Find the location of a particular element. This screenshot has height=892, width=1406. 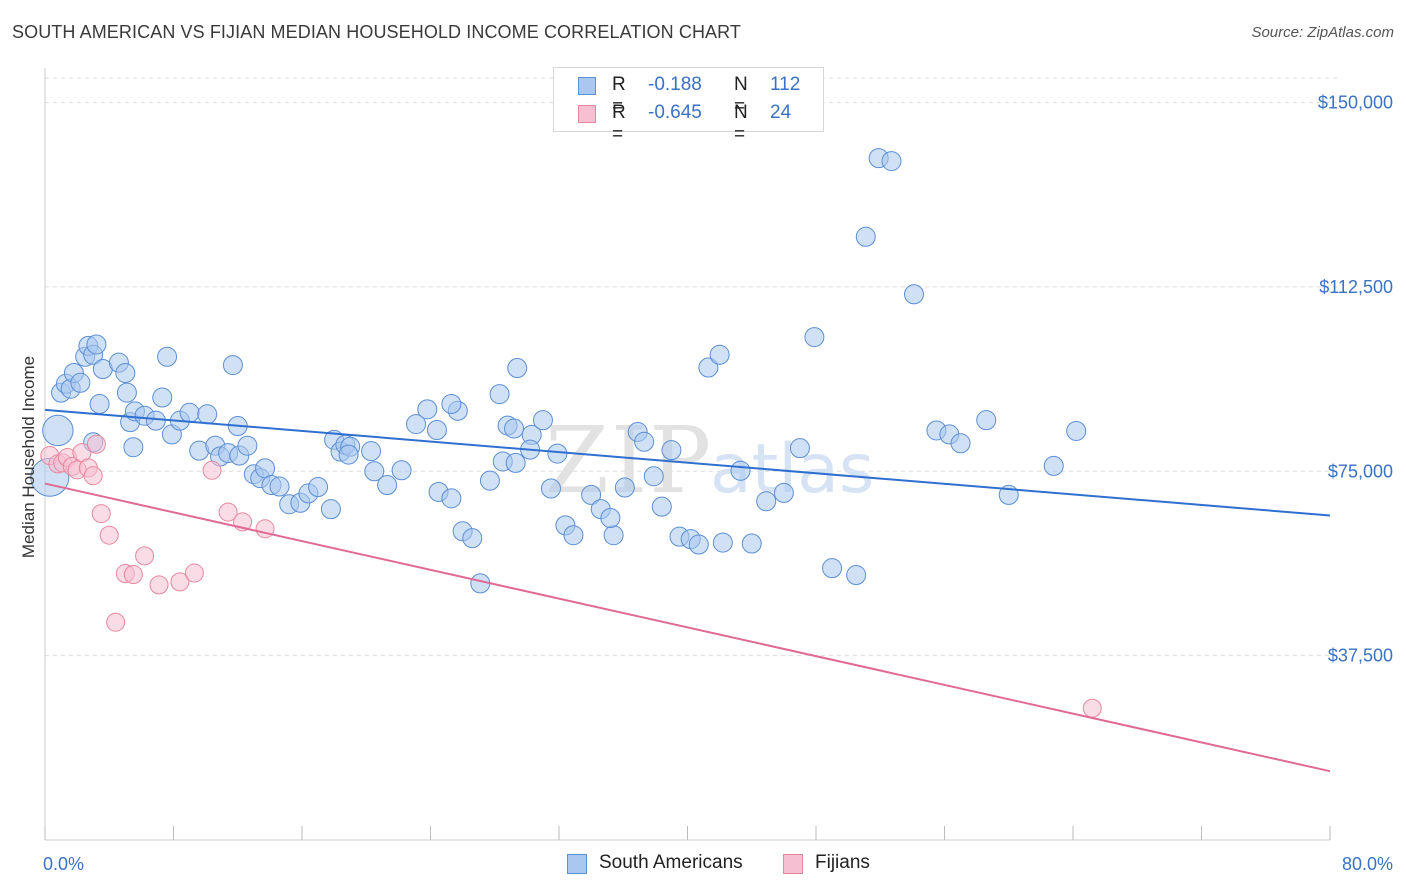

stats-legend: R = -0.188 N = 112 R = -0.645 N = 24 is located at coordinates (688, 106).